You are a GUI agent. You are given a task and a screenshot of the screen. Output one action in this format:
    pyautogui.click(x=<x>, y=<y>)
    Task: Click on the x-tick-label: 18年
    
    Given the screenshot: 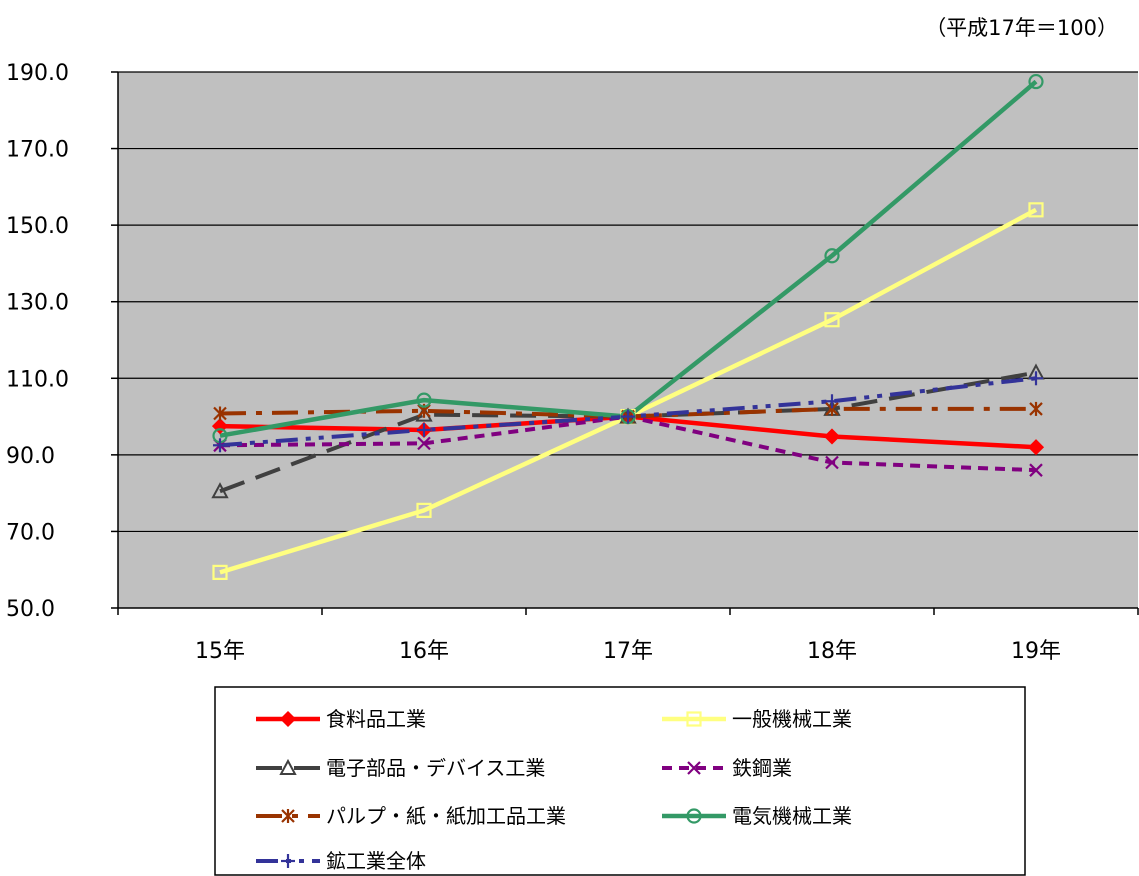 What is the action you would take?
    pyautogui.click(x=832, y=651)
    